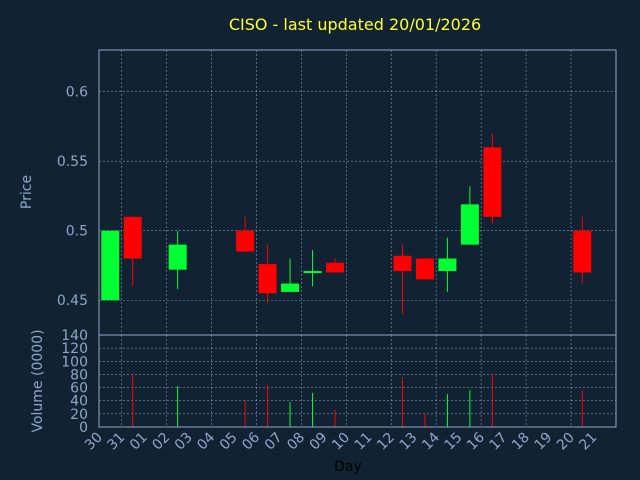 The width and height of the screenshot is (640, 480). Describe the element at coordinates (184, 442) in the screenshot. I see `x-tick-label: 03` at that location.